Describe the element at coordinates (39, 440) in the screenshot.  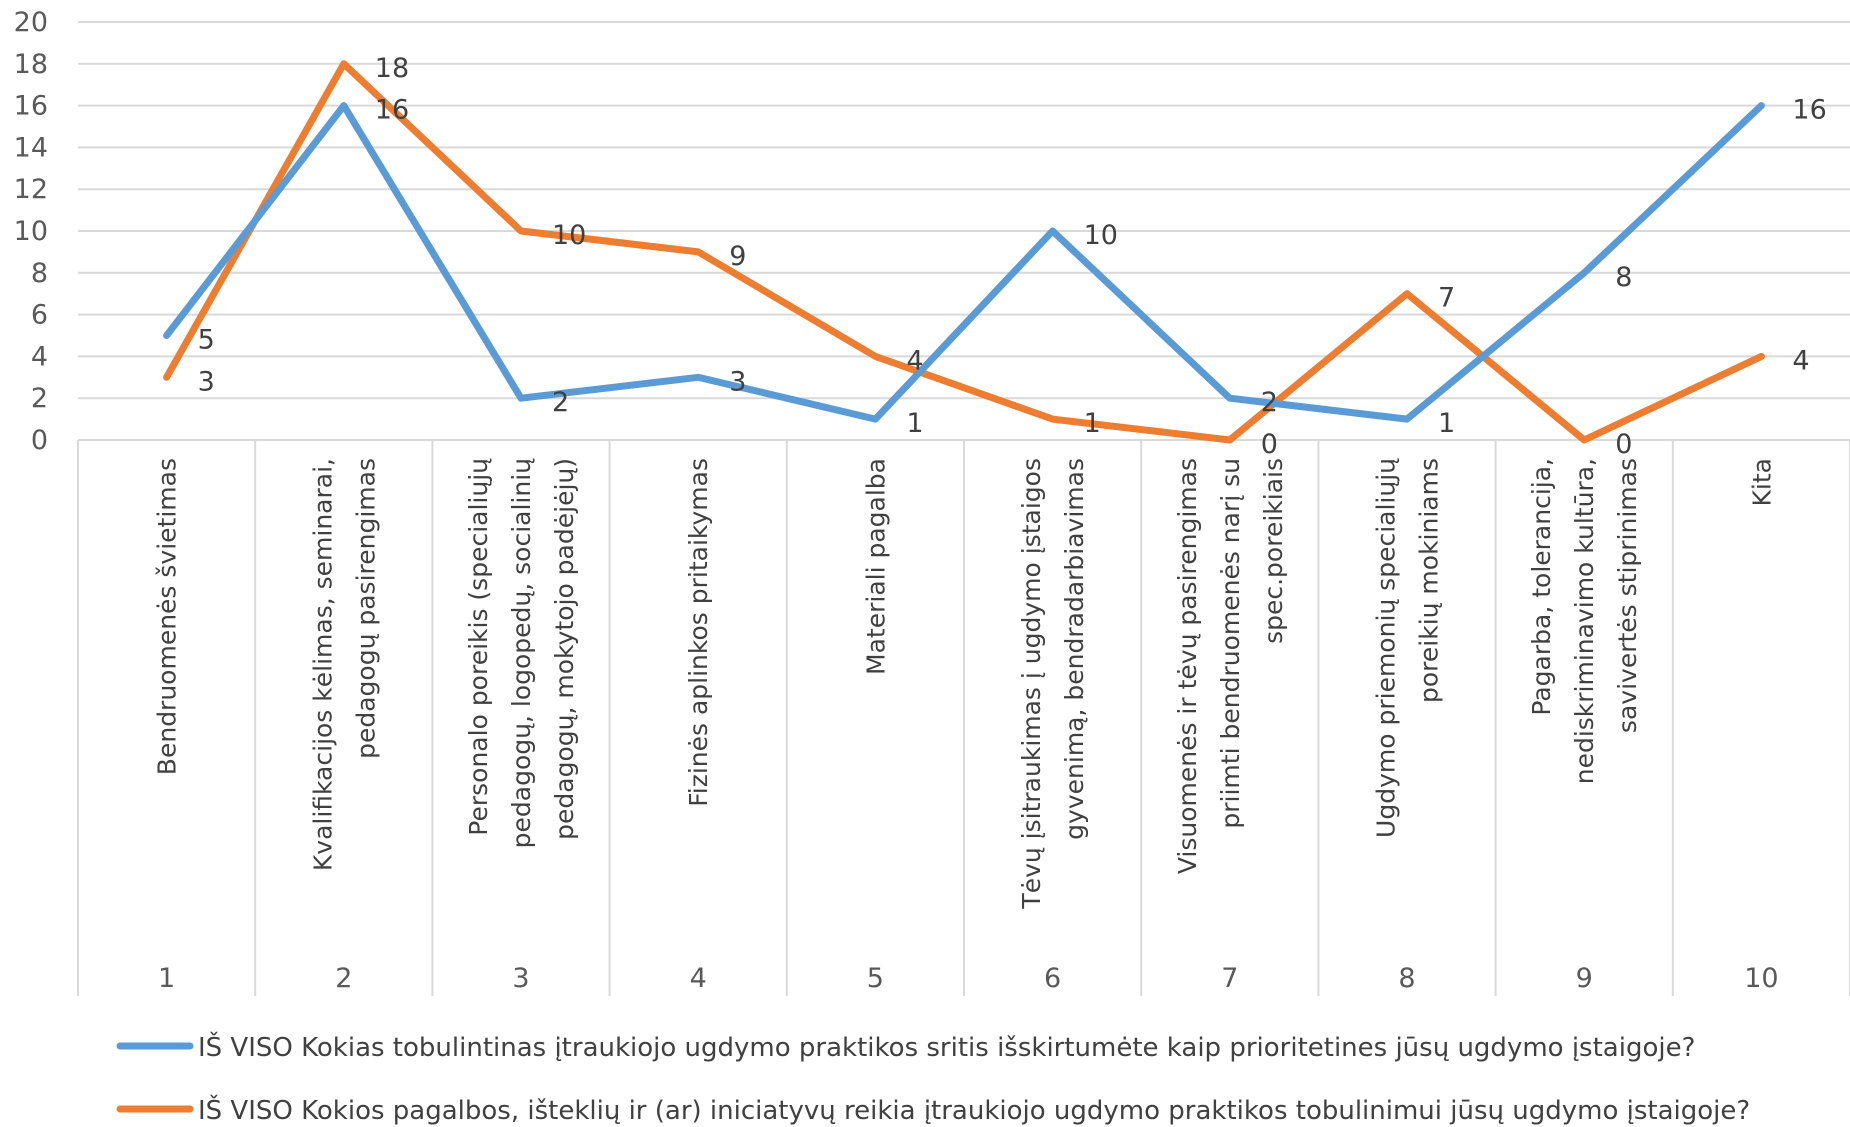
I see `y-tick-label: 0` at that location.